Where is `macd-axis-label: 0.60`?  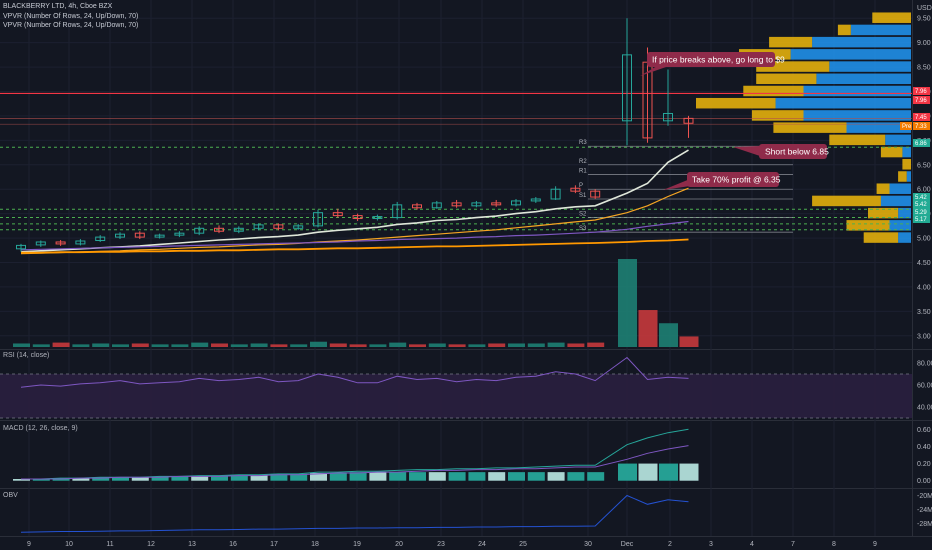 macd-axis-label: 0.60 is located at coordinates (924, 430).